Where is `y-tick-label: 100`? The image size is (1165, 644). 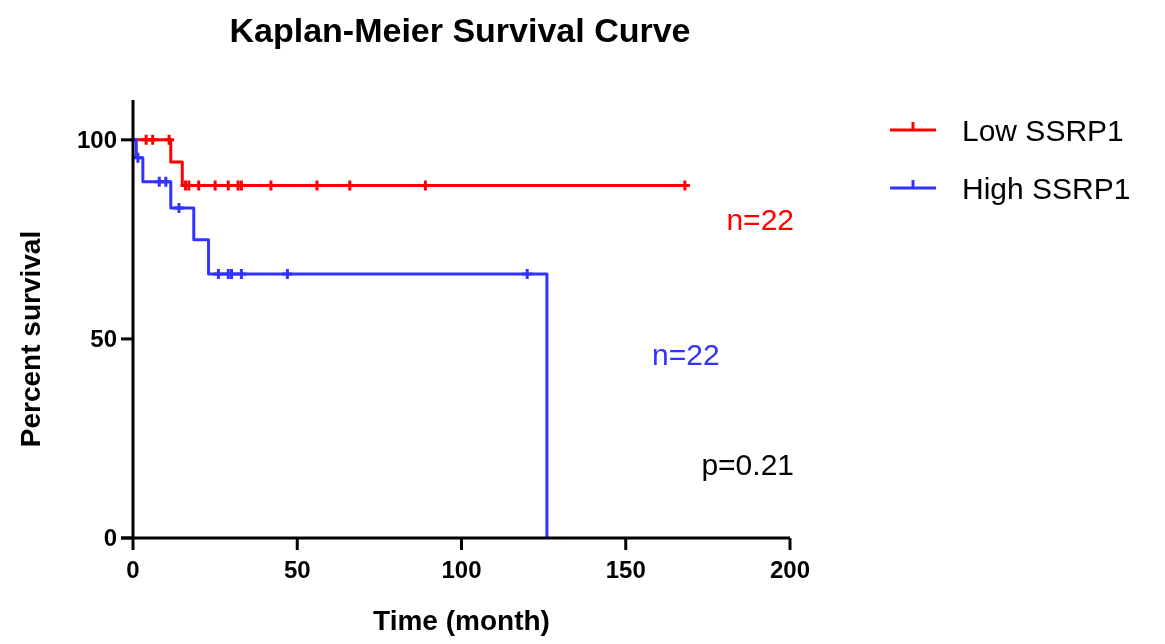 y-tick-label: 100 is located at coordinates (96, 140).